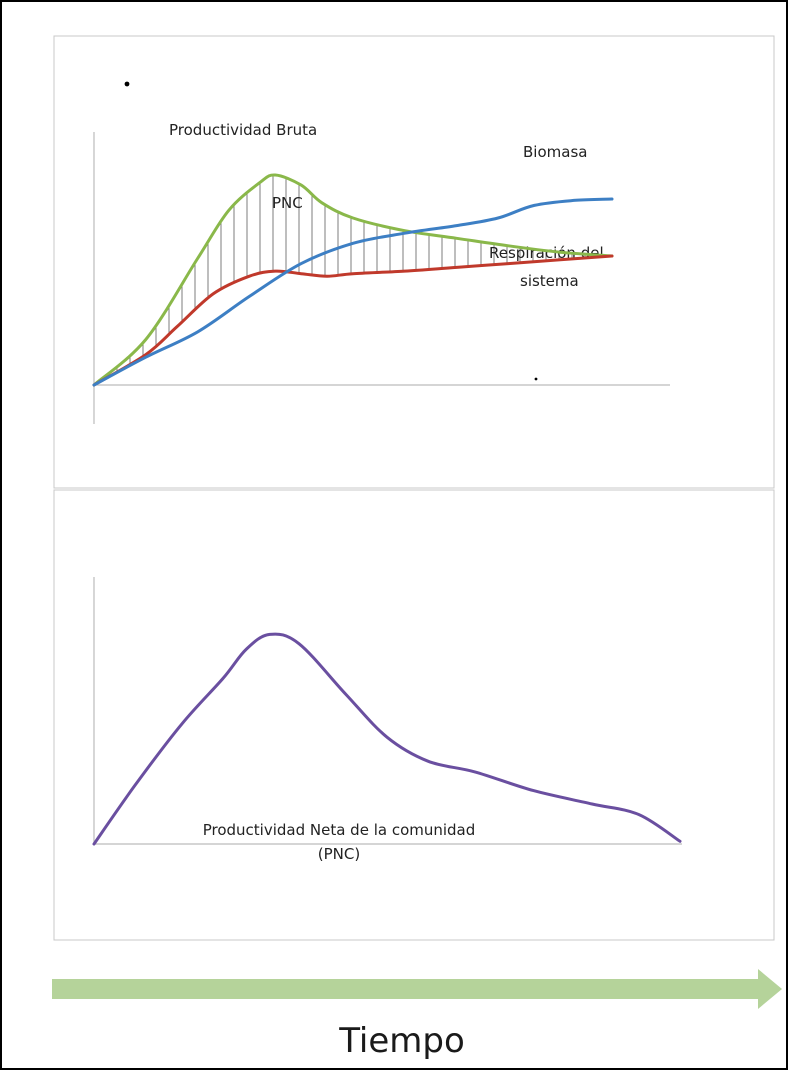  What do you see at coordinates (549, 281) in the screenshot?
I see `label-respiracion-line2: sistema` at bounding box center [549, 281].